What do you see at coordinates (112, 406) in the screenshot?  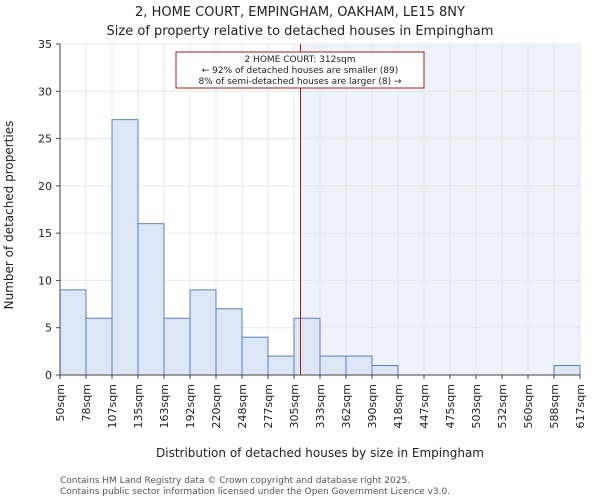 I see `x-tick-label: 107sqm` at bounding box center [112, 406].